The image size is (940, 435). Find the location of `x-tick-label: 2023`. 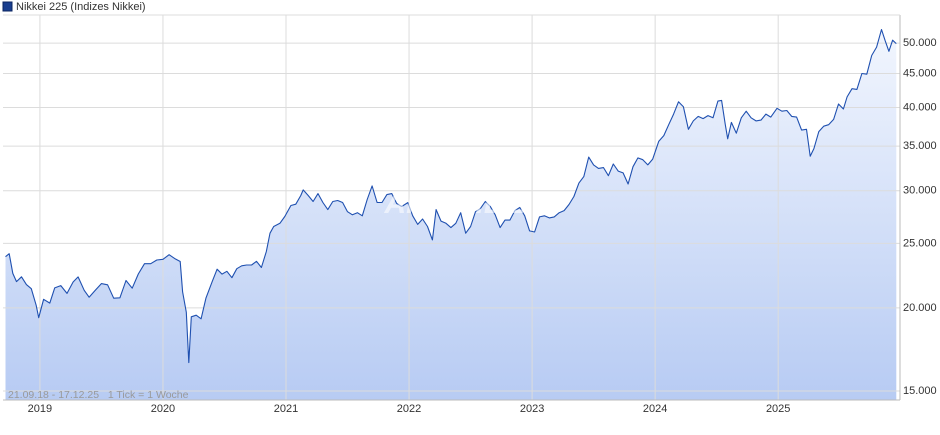

x-tick-label: 2023 is located at coordinates (532, 409).